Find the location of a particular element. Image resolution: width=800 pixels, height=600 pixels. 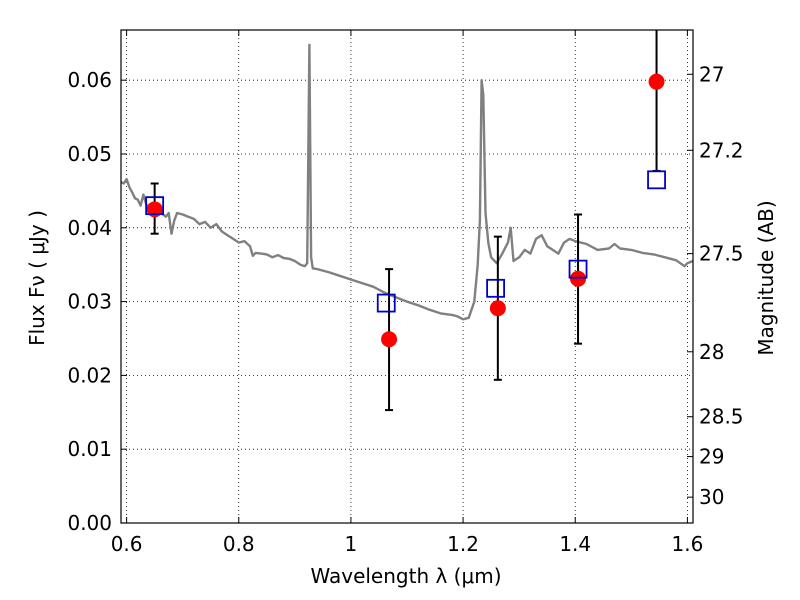

right-tick-label: 27.5 is located at coordinates (721, 254).